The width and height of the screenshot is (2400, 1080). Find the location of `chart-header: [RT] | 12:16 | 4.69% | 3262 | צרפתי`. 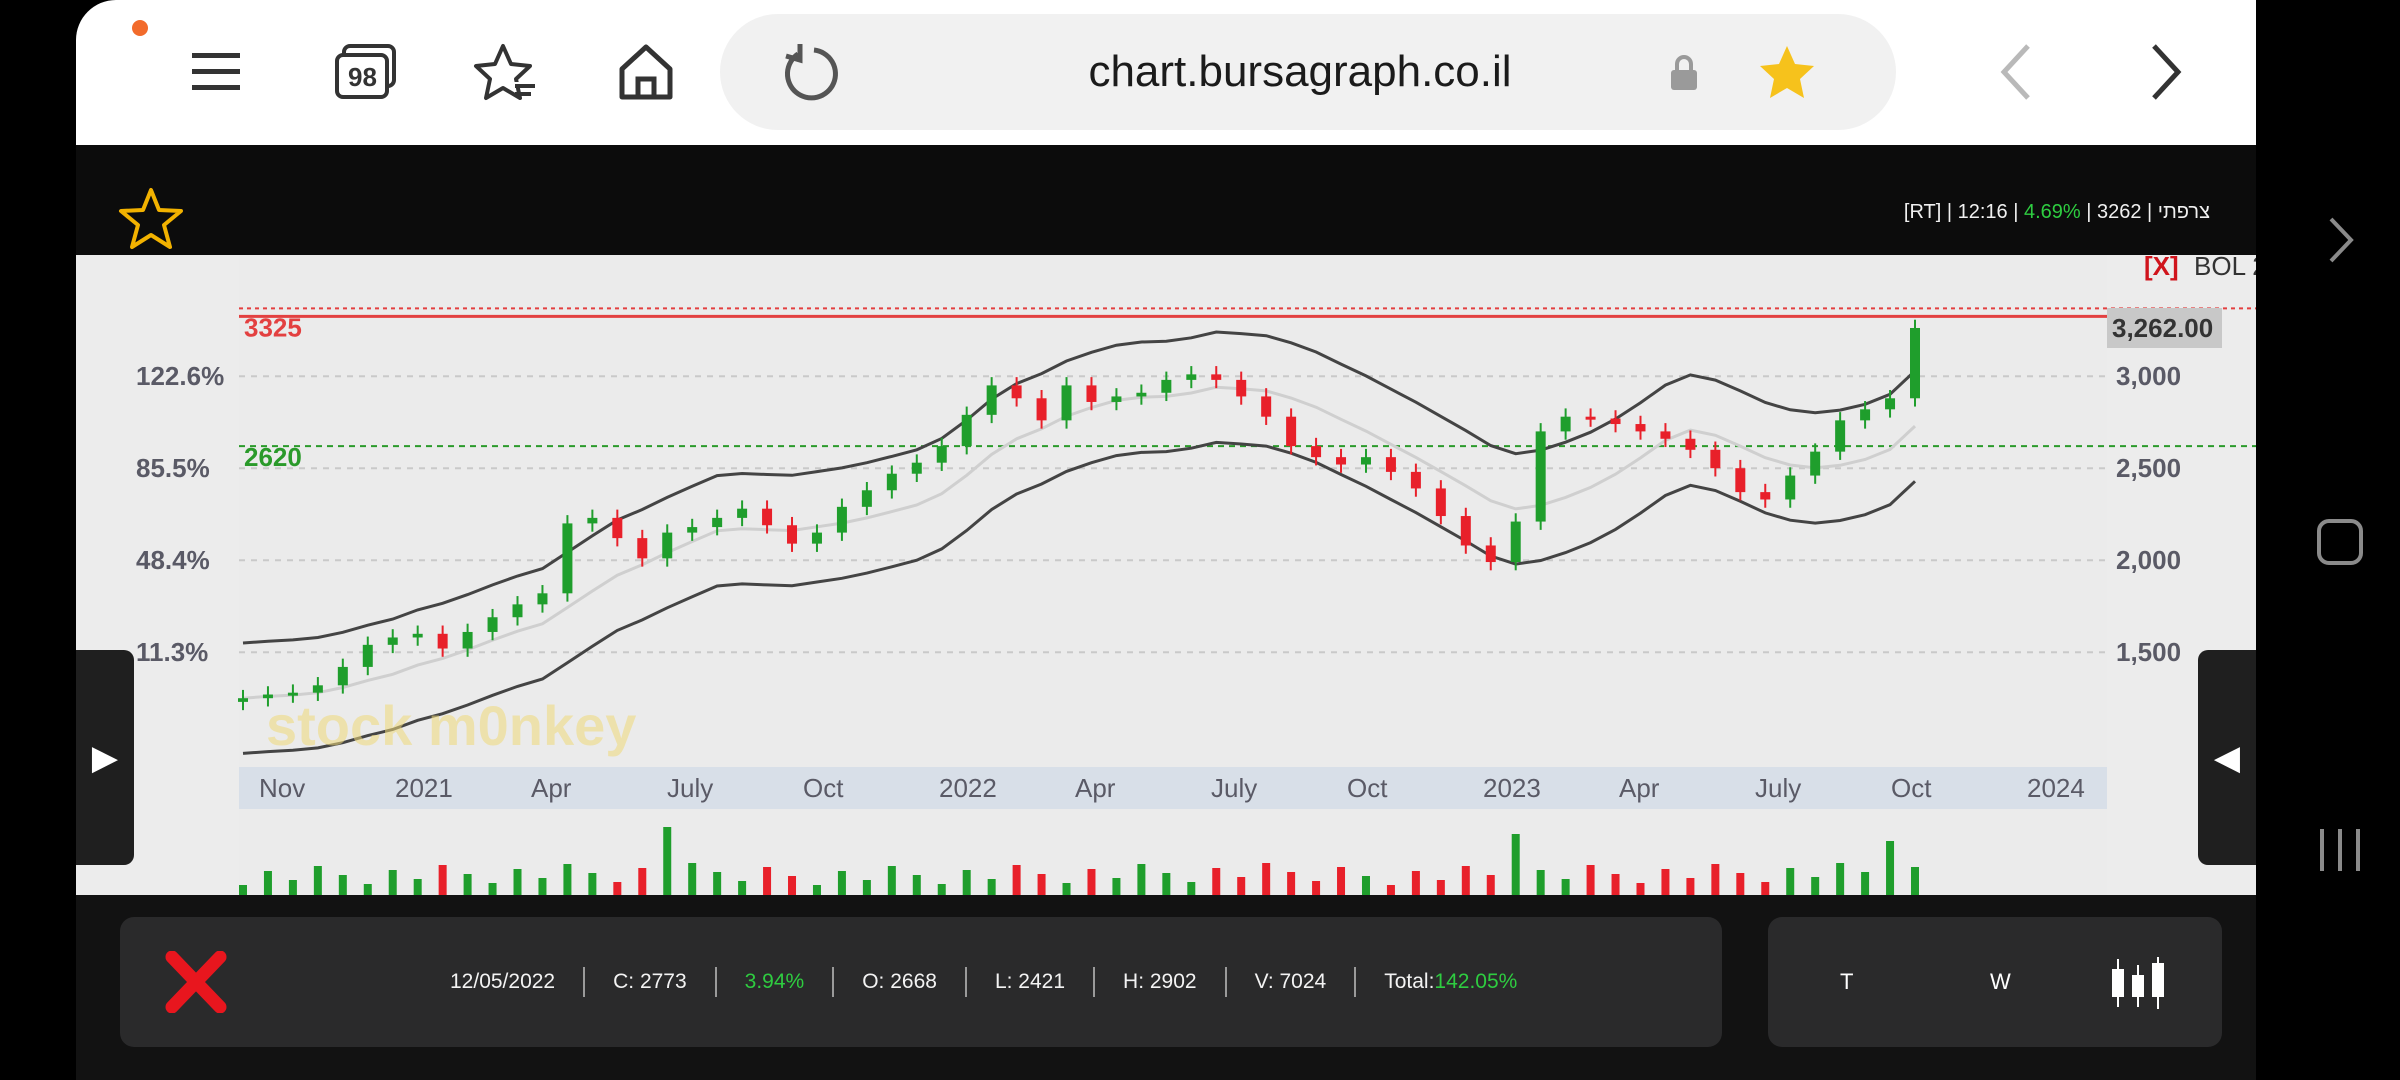

chart-header: [RT] | 12:16 | 4.69% | 3262 | צרפתי is located at coordinates (1166, 200).